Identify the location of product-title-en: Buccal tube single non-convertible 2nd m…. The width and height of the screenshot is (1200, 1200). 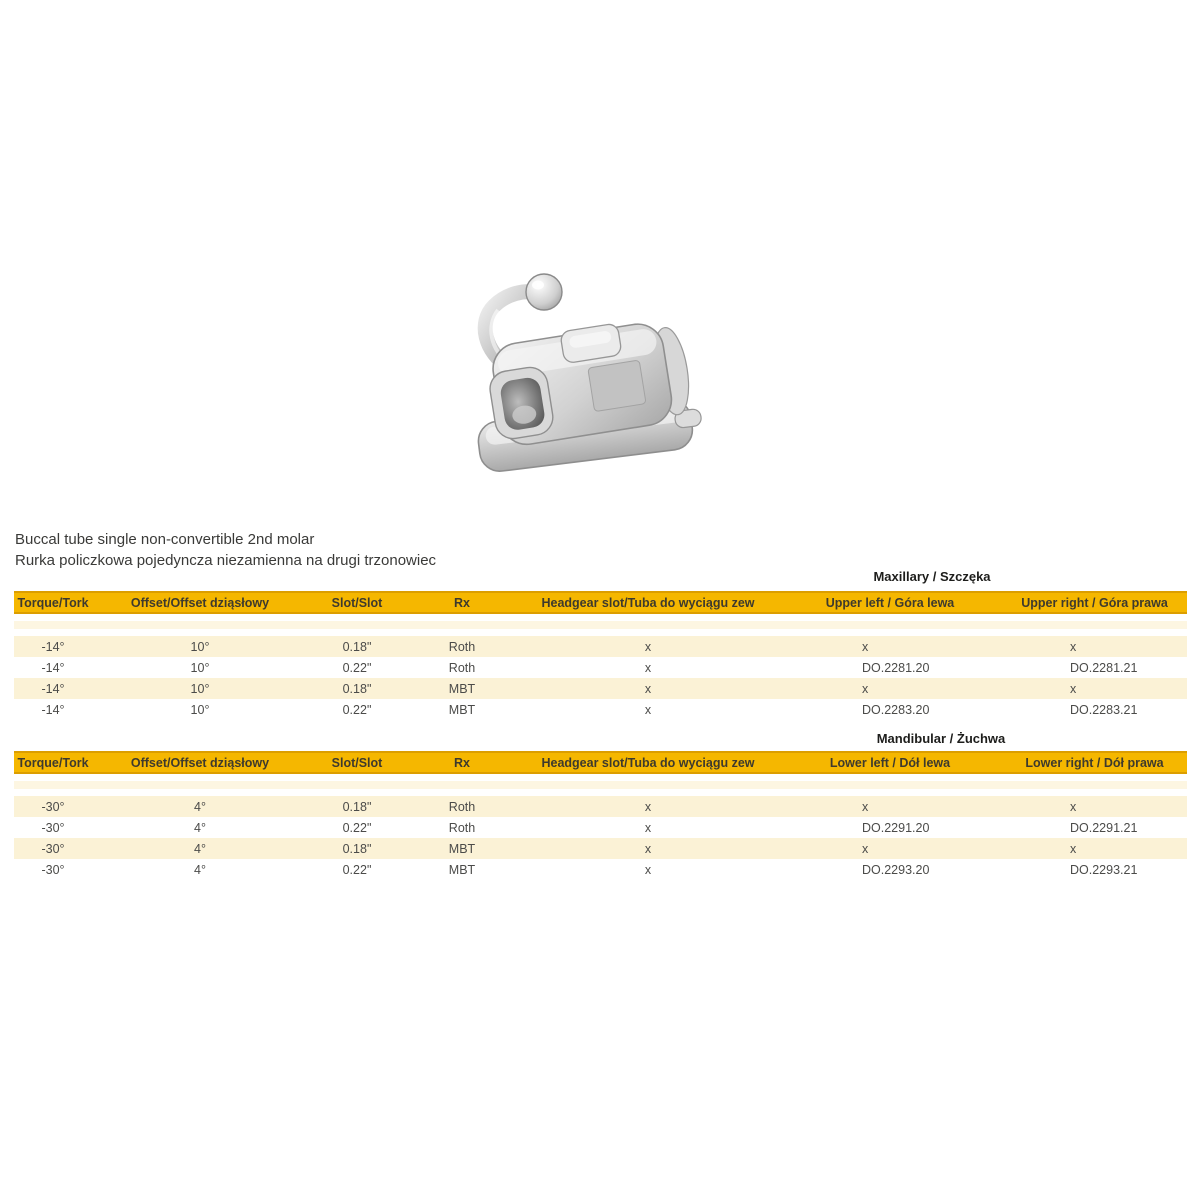
(165, 539).